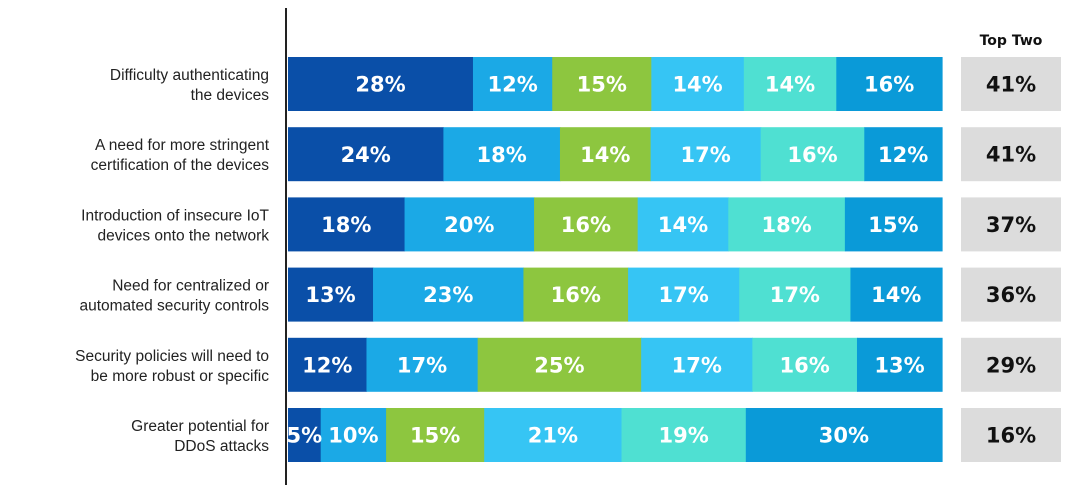 The height and width of the screenshot is (488, 1065). What do you see at coordinates (182, 145) in the screenshot?
I see `category-label-line: A need for more stringent` at bounding box center [182, 145].